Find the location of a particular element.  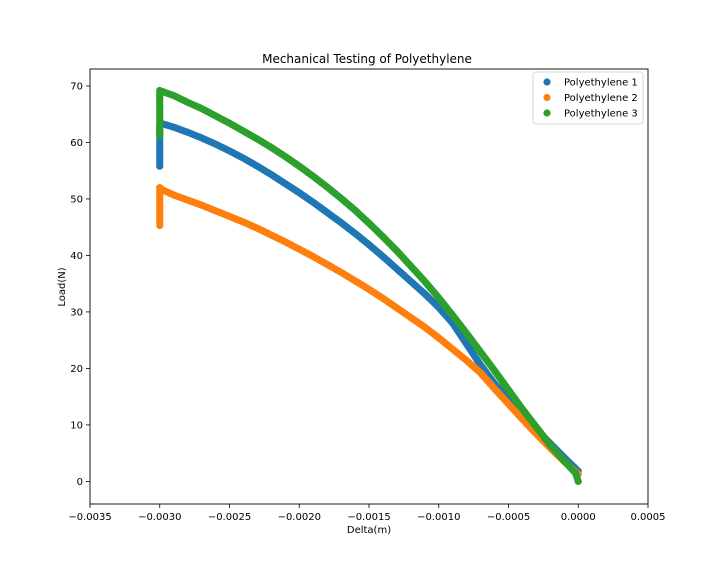

y-tick-label: 70 is located at coordinates (76, 86).